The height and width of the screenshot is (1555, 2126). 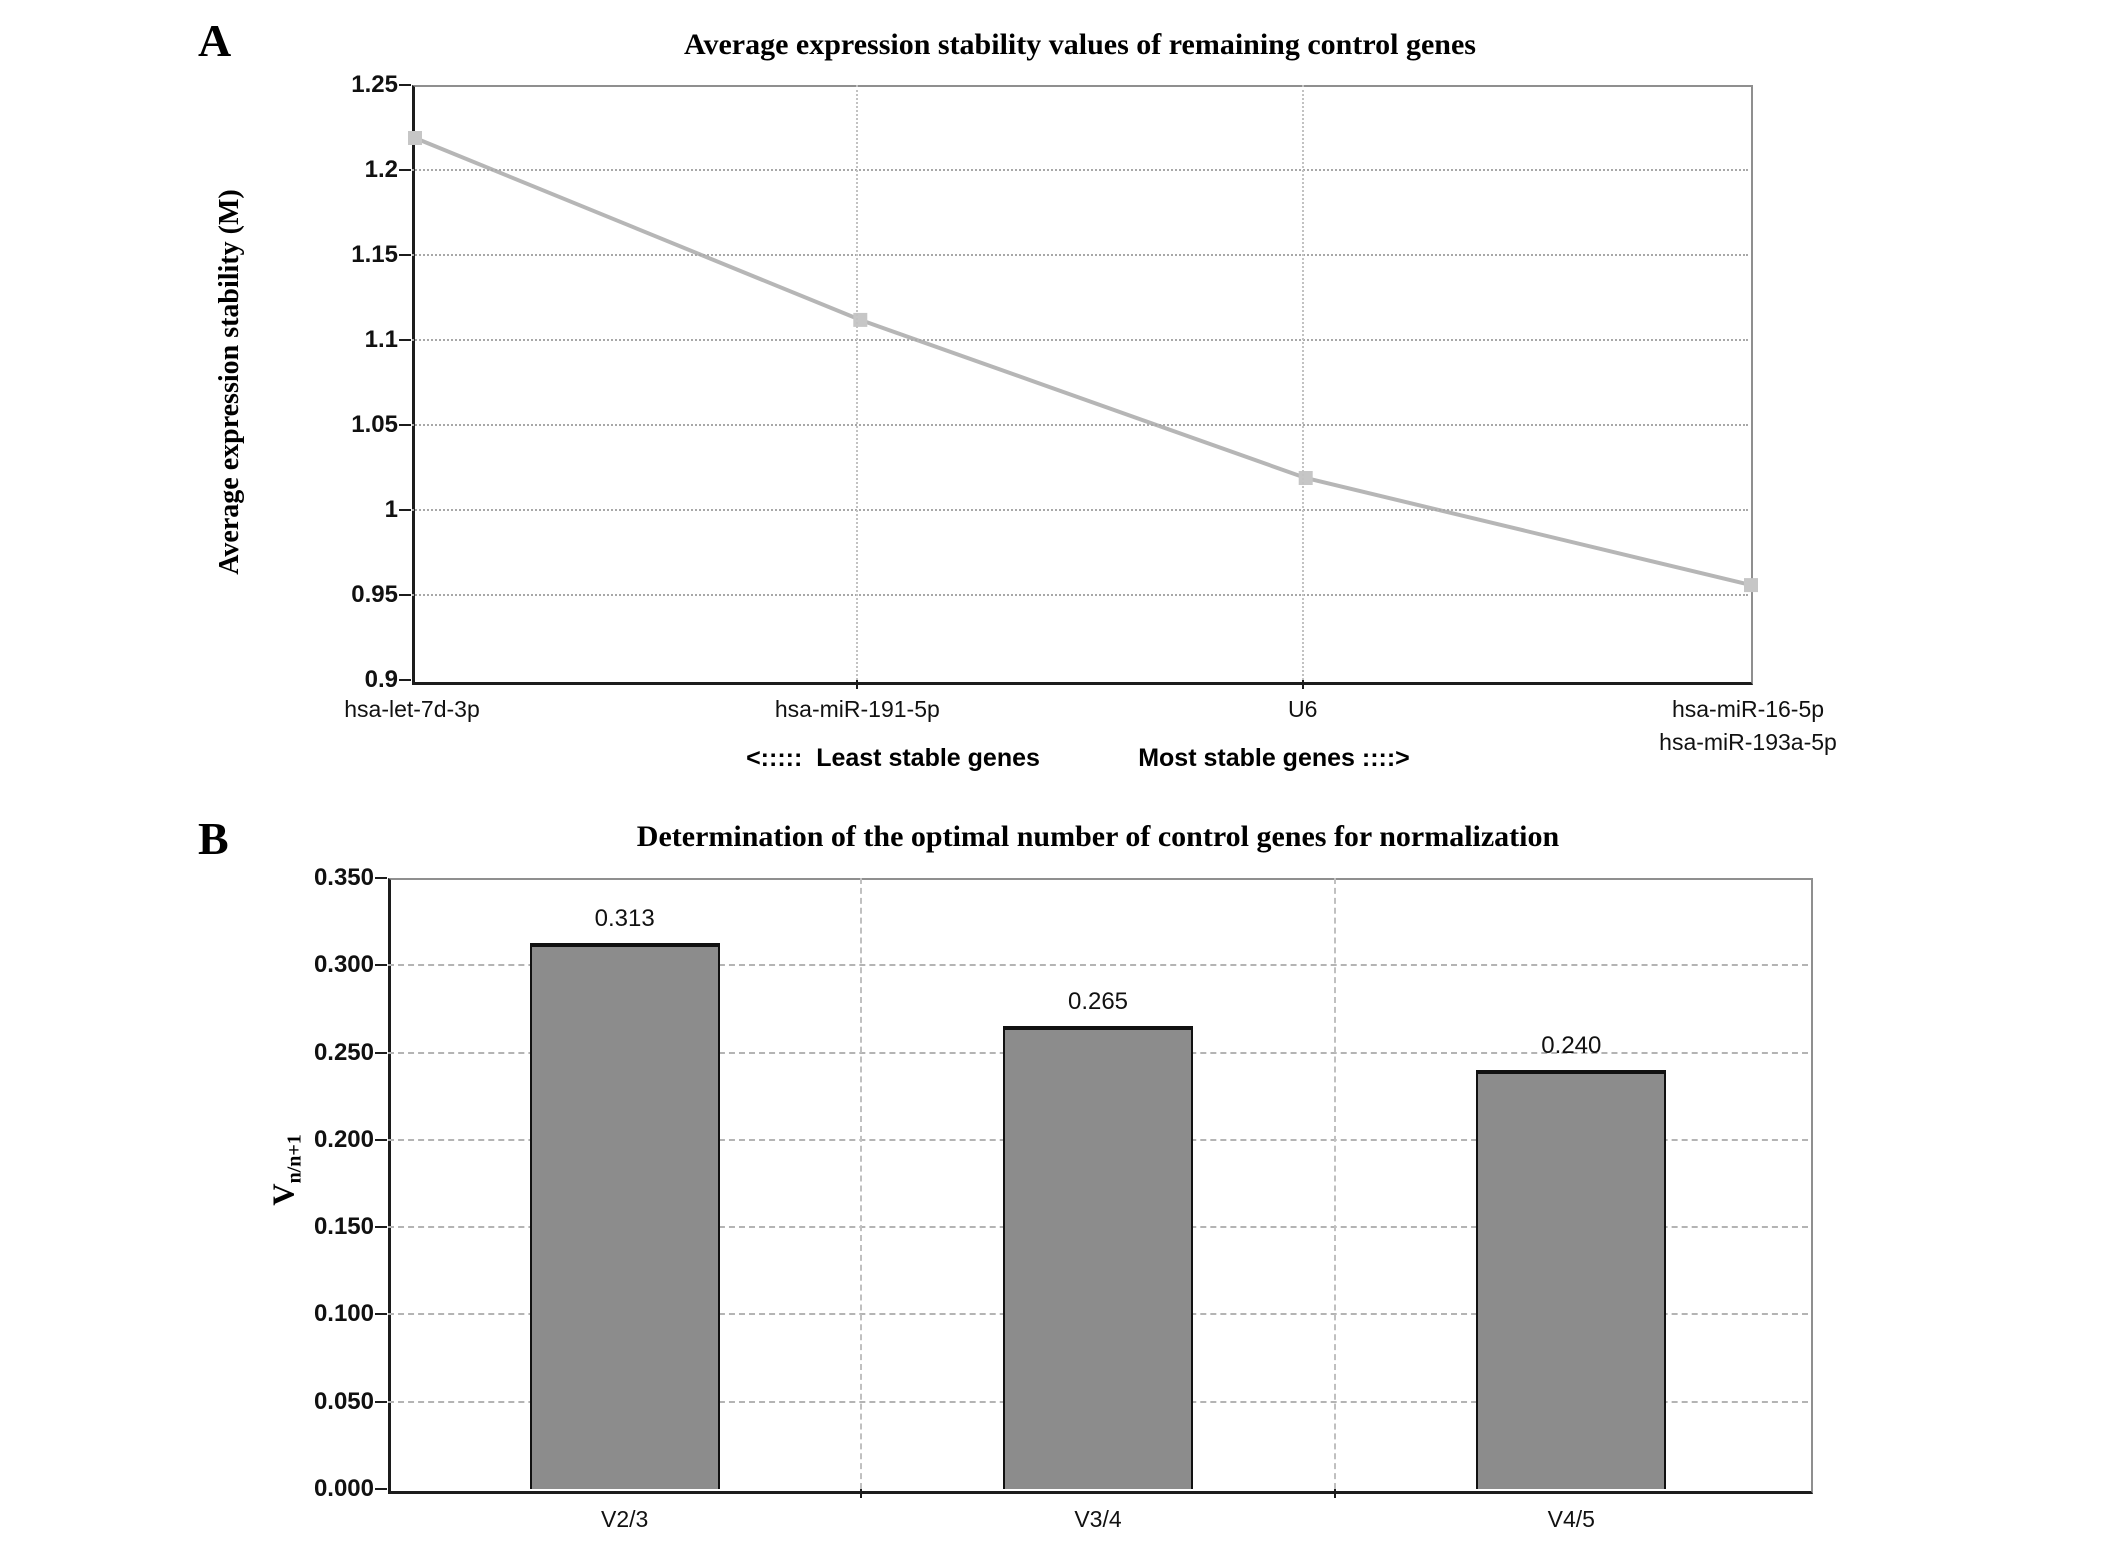 I want to click on y-axis-label-base: V, so click(x=283, y=1194).